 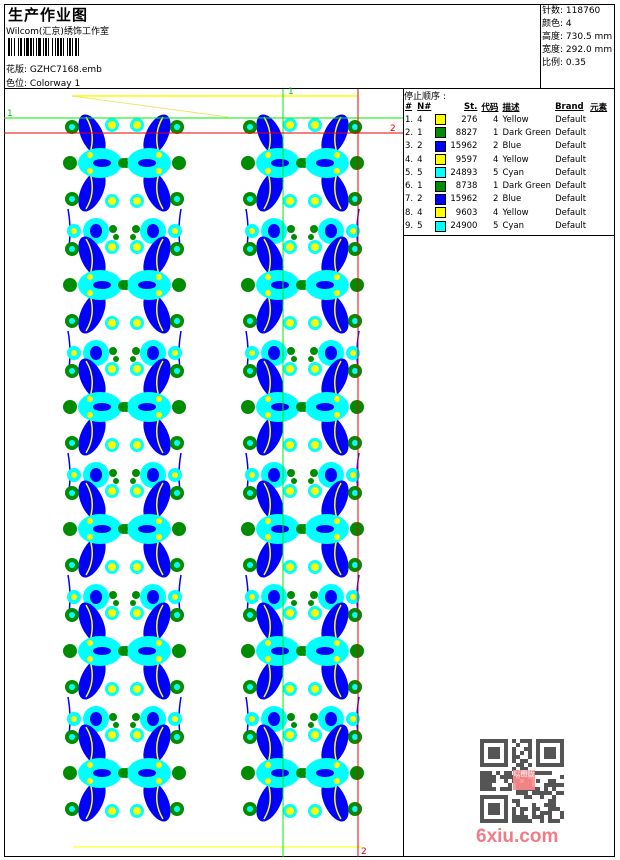 What do you see at coordinates (466, 132) in the screenshot?
I see `row-stitches: 8827` at bounding box center [466, 132].